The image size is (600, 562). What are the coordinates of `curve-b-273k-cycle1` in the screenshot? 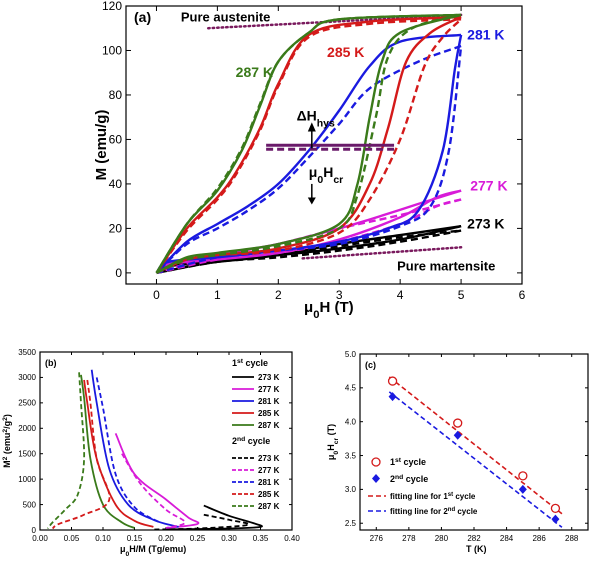 It's located at (214, 517).